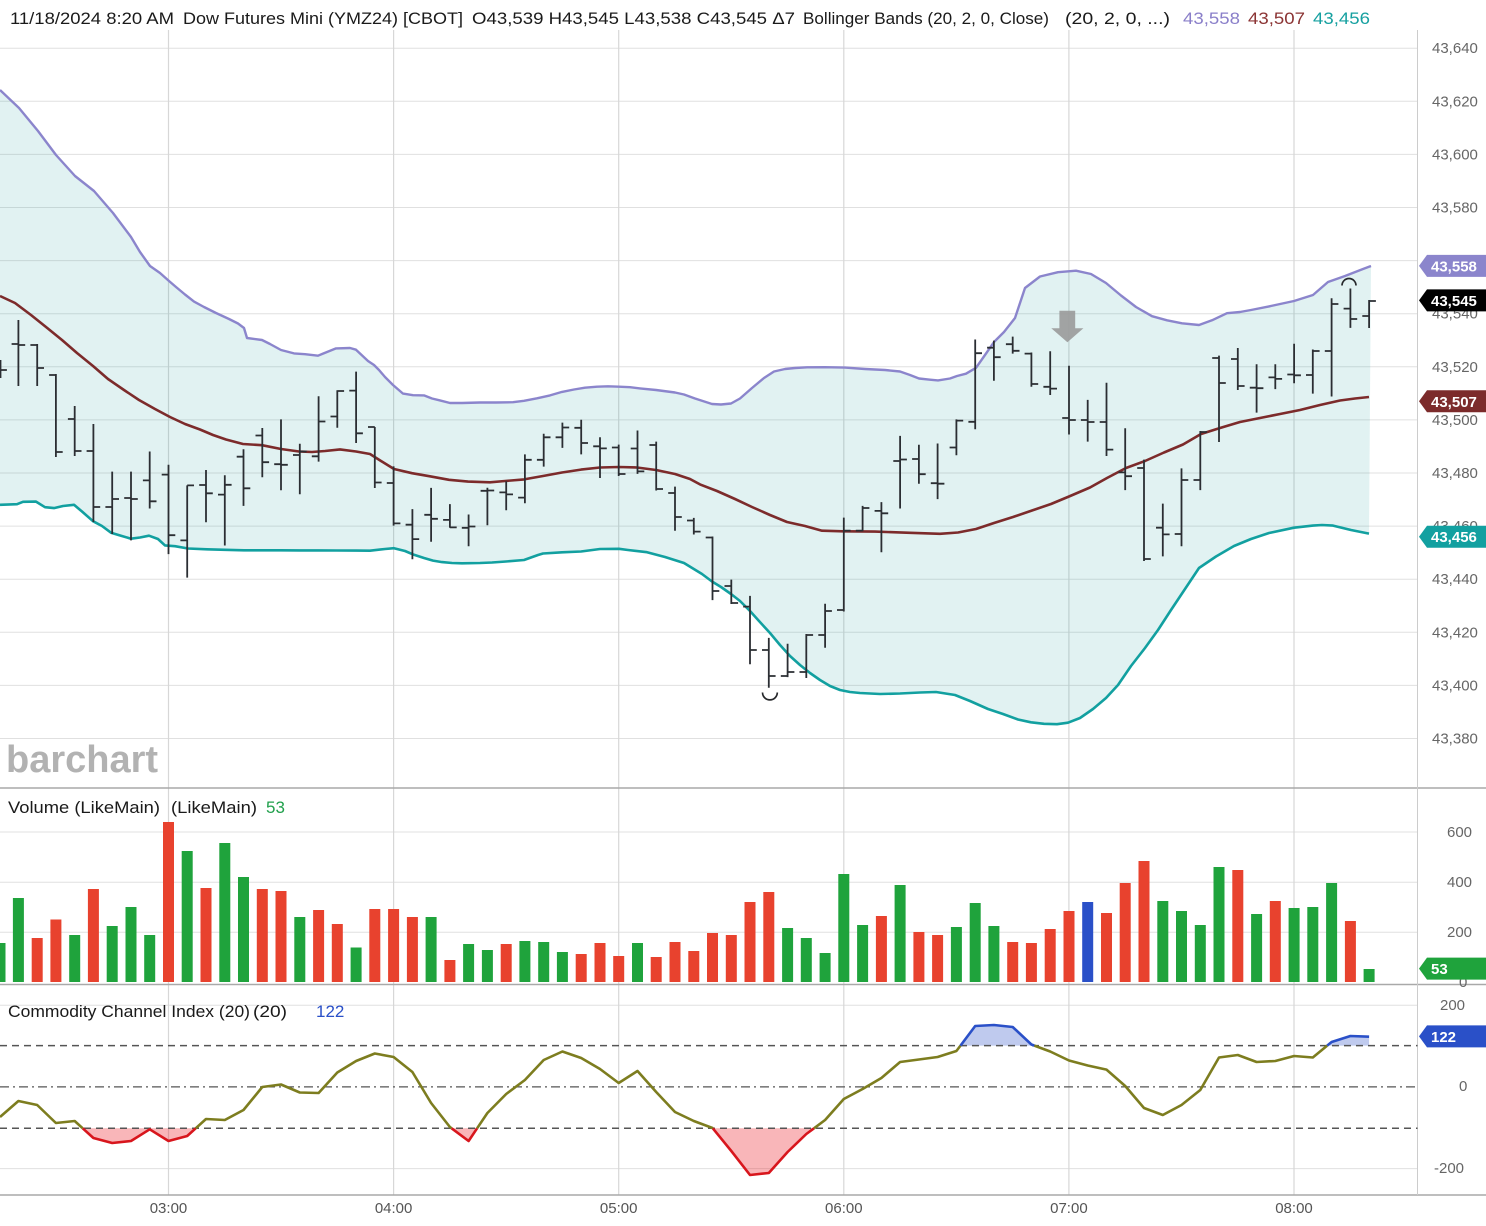 The height and width of the screenshot is (1226, 1486). Describe the element at coordinates (844, 1208) in the screenshot. I see `svg-text: 06:00` at that location.